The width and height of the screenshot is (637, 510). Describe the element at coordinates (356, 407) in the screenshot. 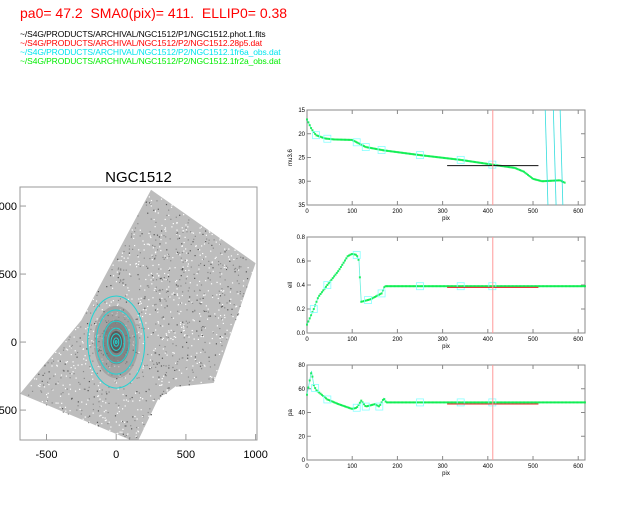

I see `cyan-marker-box` at that location.